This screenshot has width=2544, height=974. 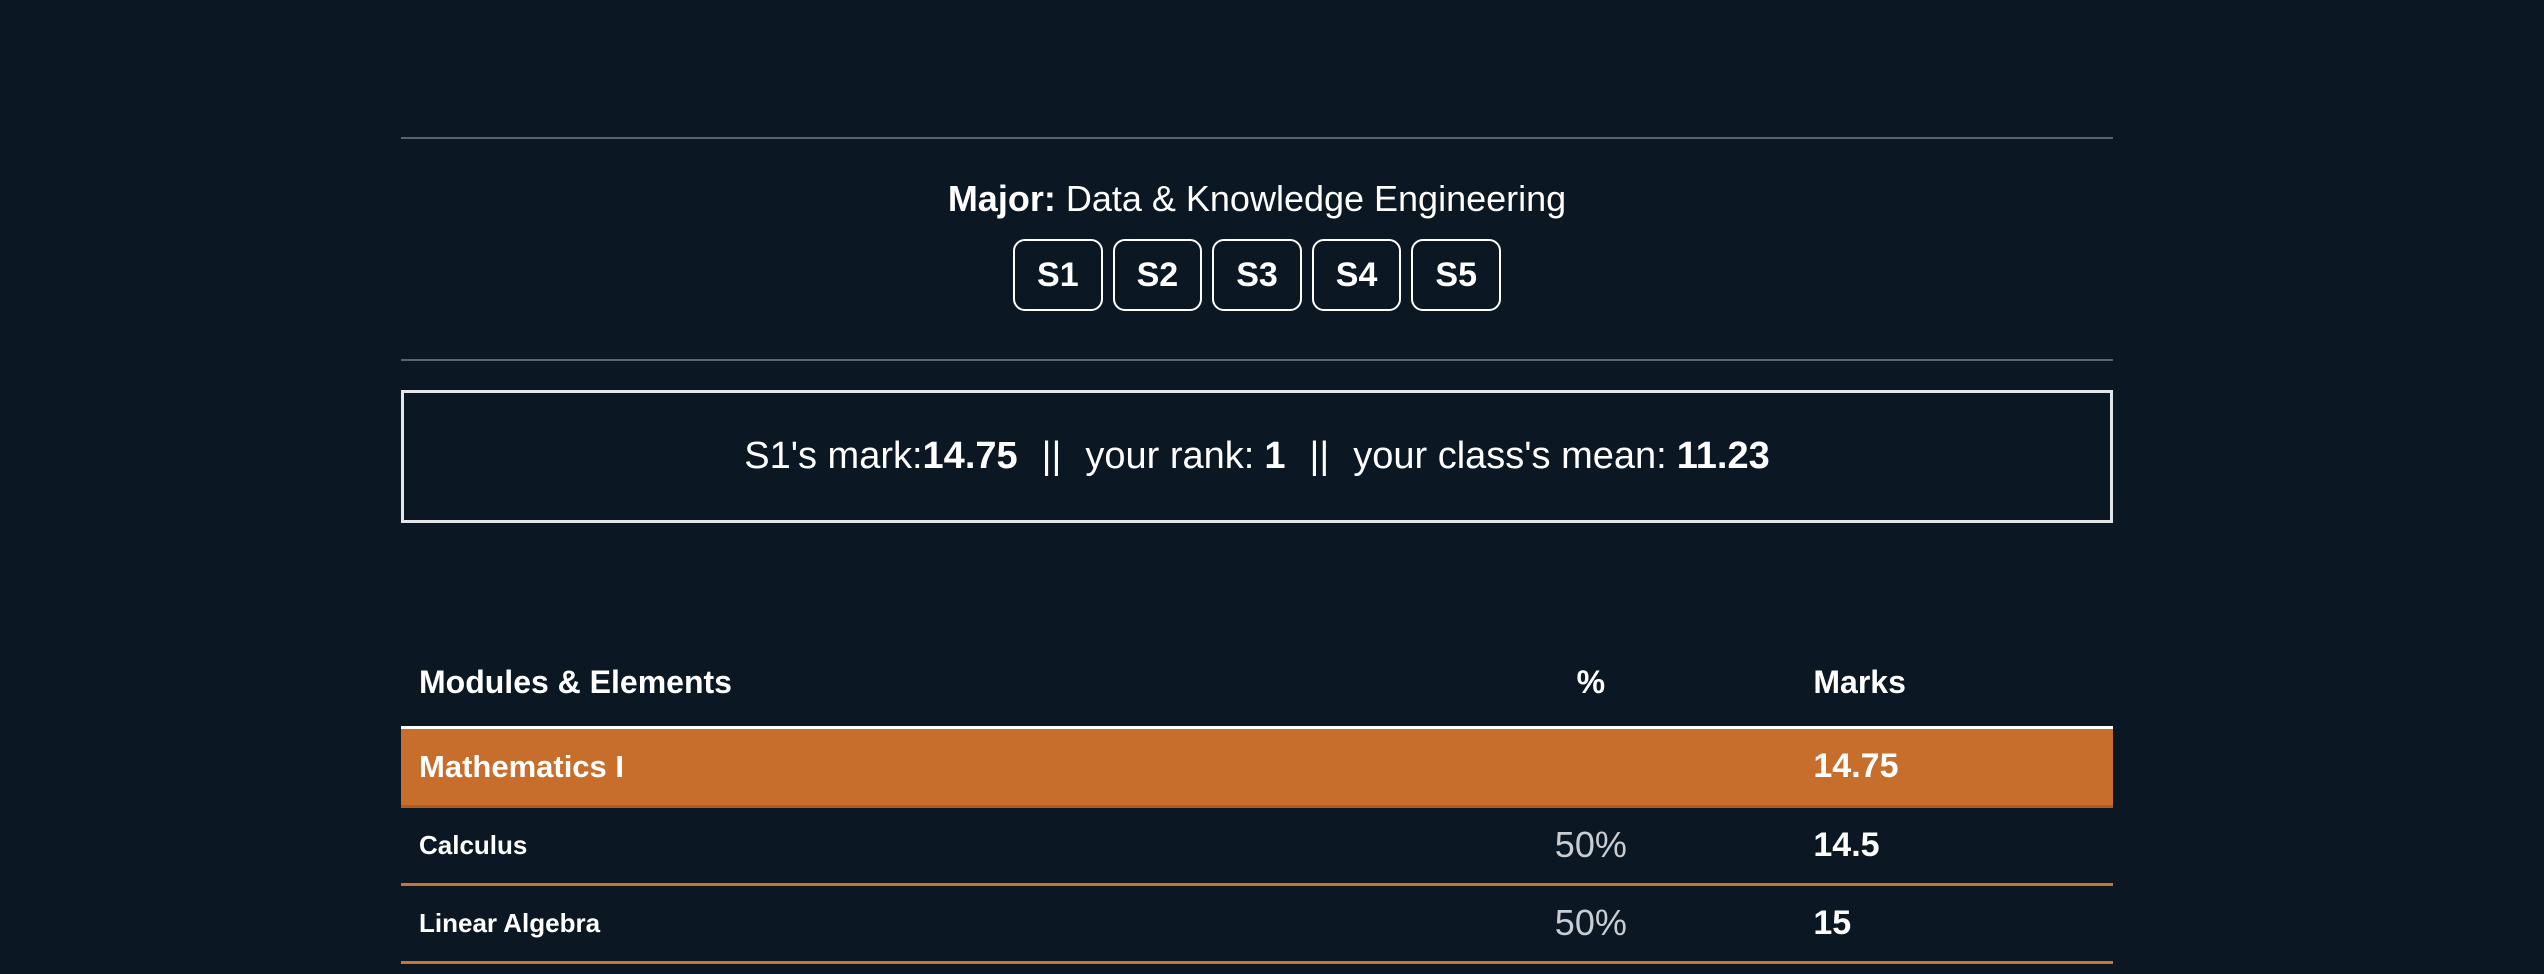 I want to click on table-row-element-linear-algebra: Linear Algebra 50% 15, so click(x=1257, y=923).